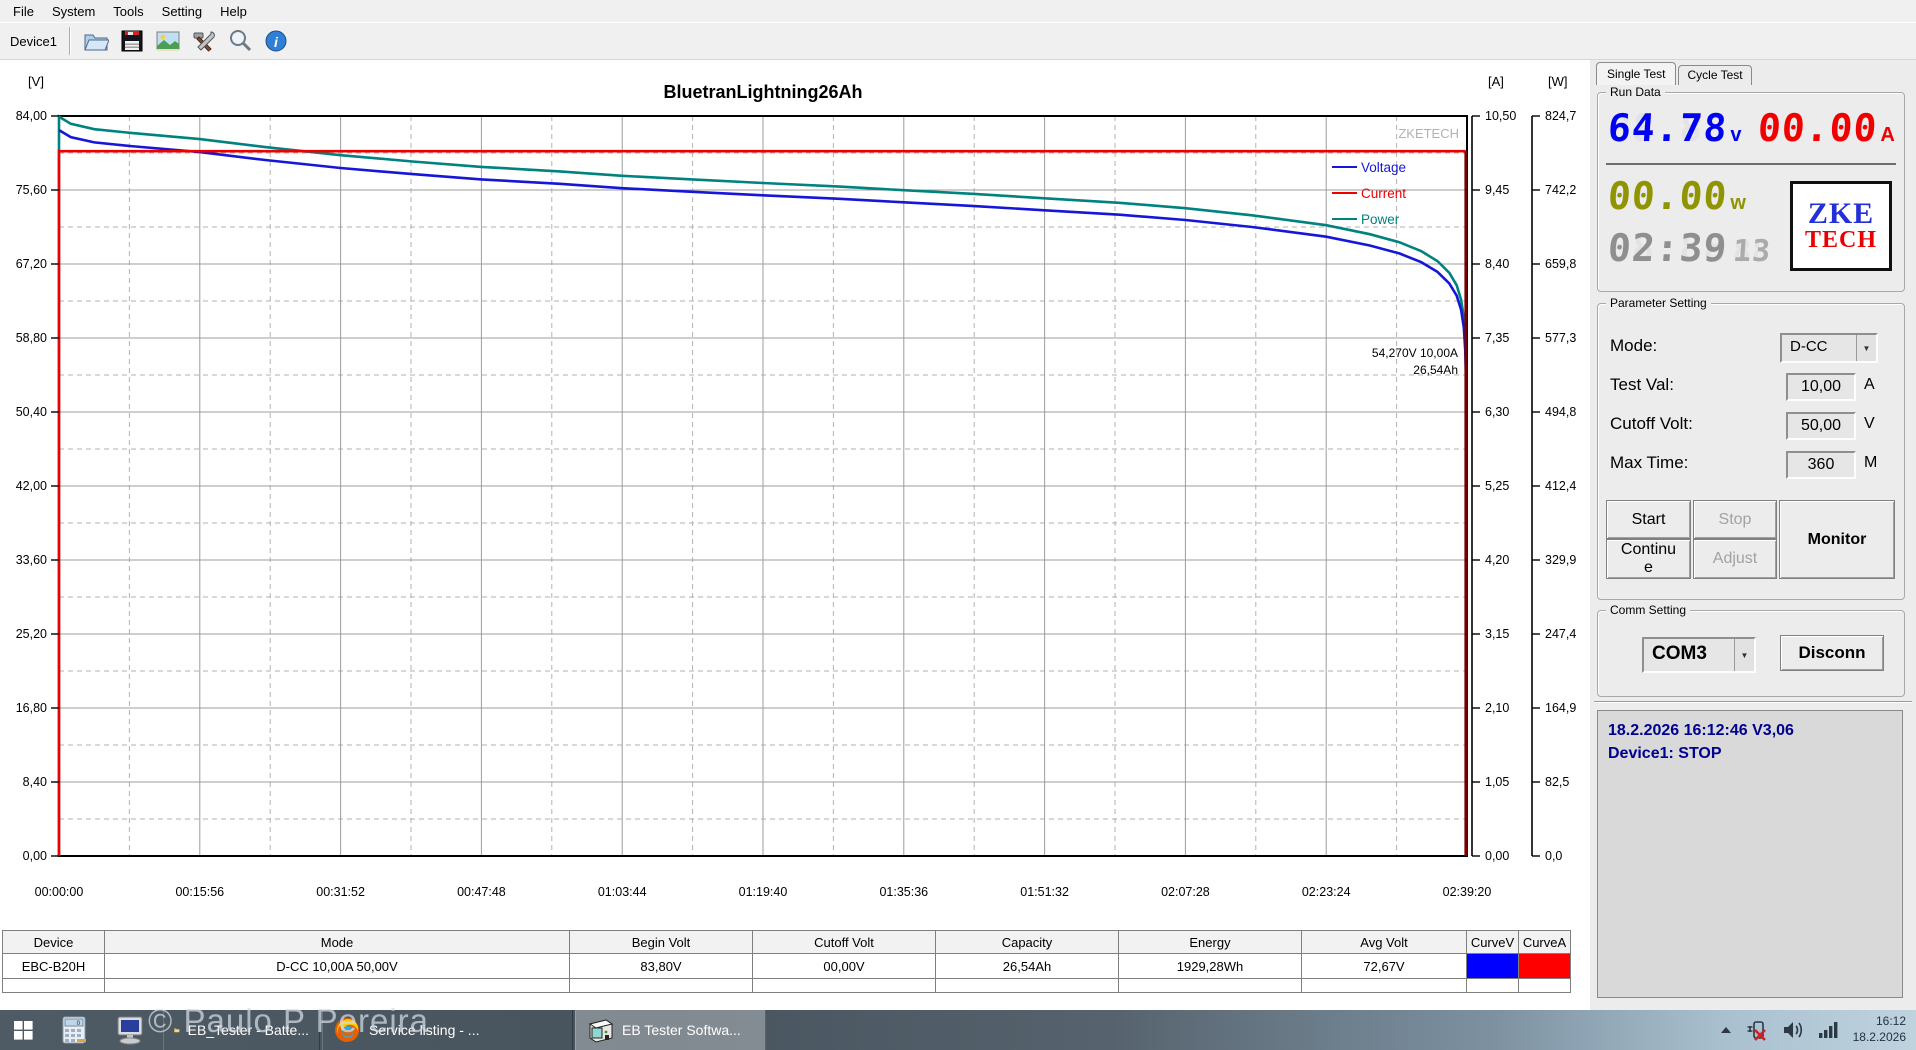 The width and height of the screenshot is (1916, 1050). I want to click on toolbar: Device1, so click(958, 41).